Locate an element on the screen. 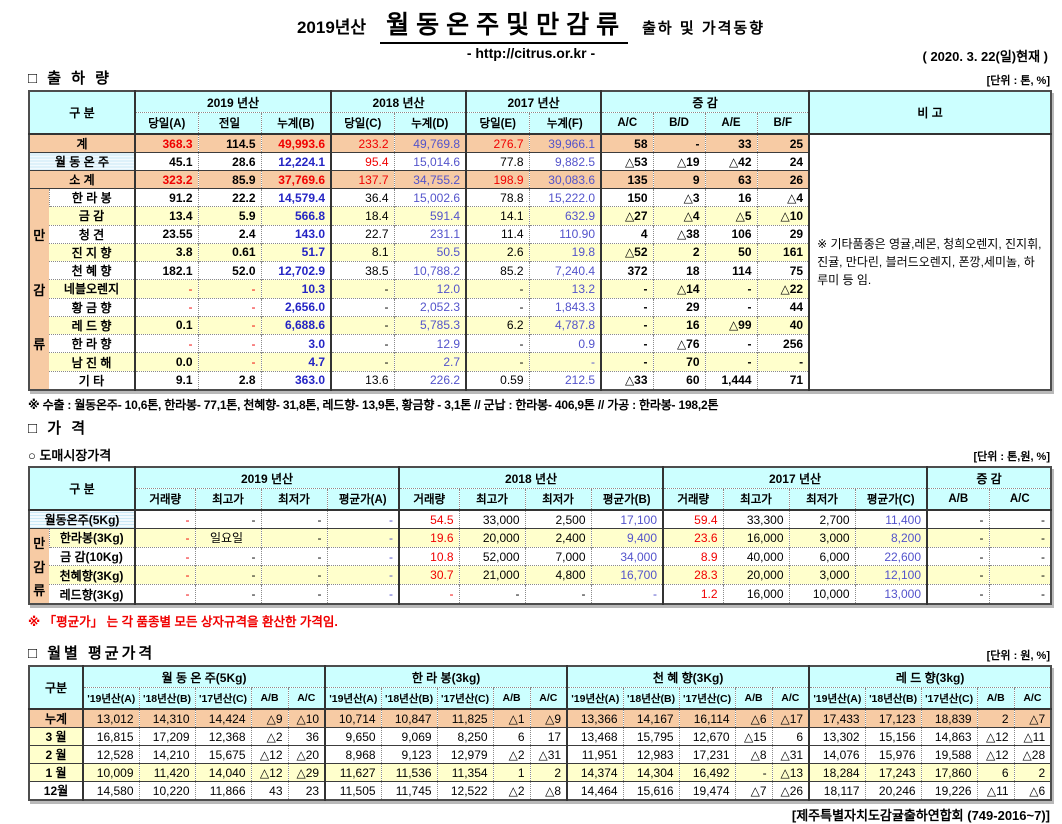  cell: 14.1 is located at coordinates (497, 216).